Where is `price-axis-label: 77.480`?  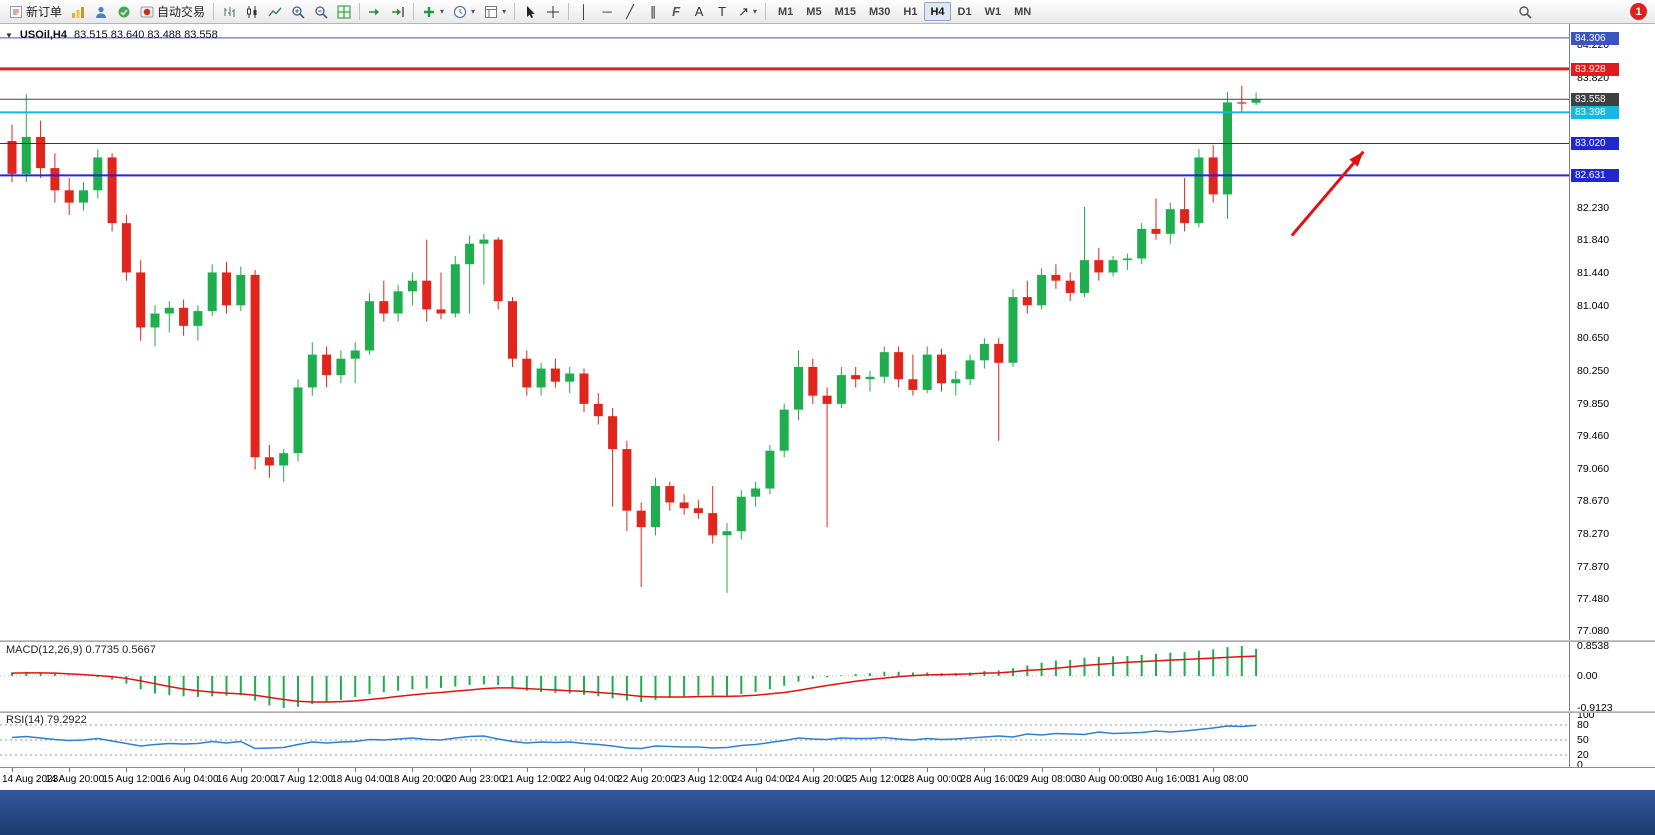
price-axis-label: 77.480 is located at coordinates (1593, 598).